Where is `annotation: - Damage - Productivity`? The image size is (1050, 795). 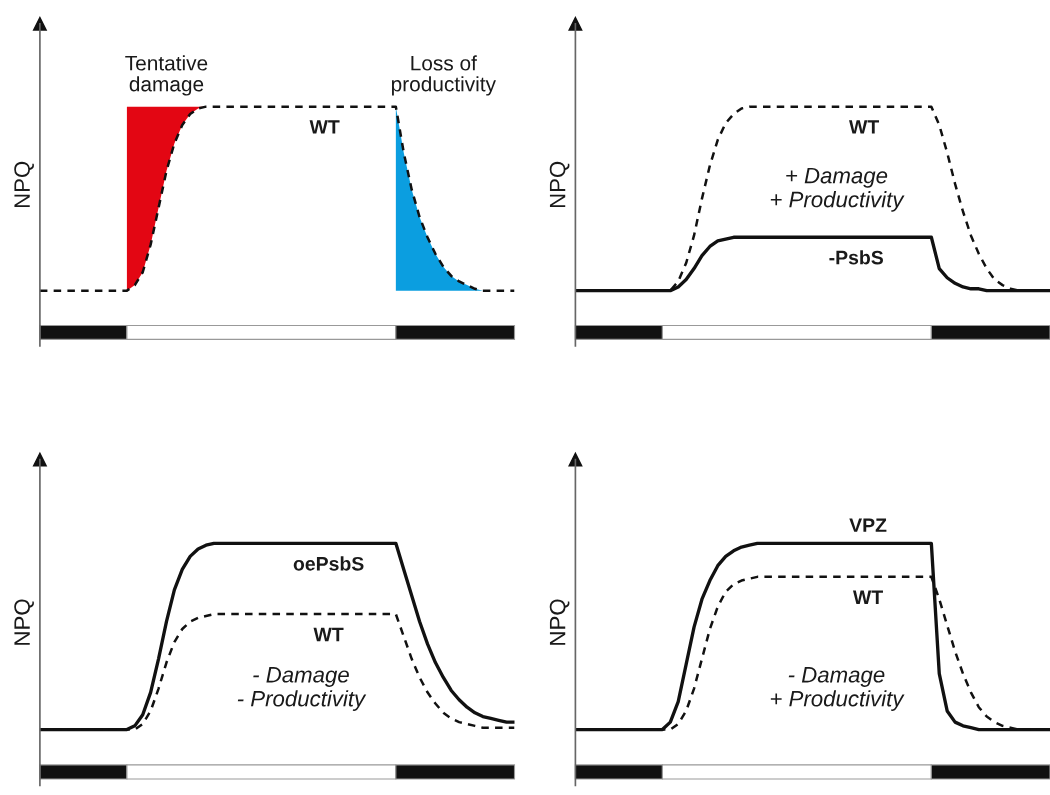 annotation: - Damage - Productivity is located at coordinates (302, 689).